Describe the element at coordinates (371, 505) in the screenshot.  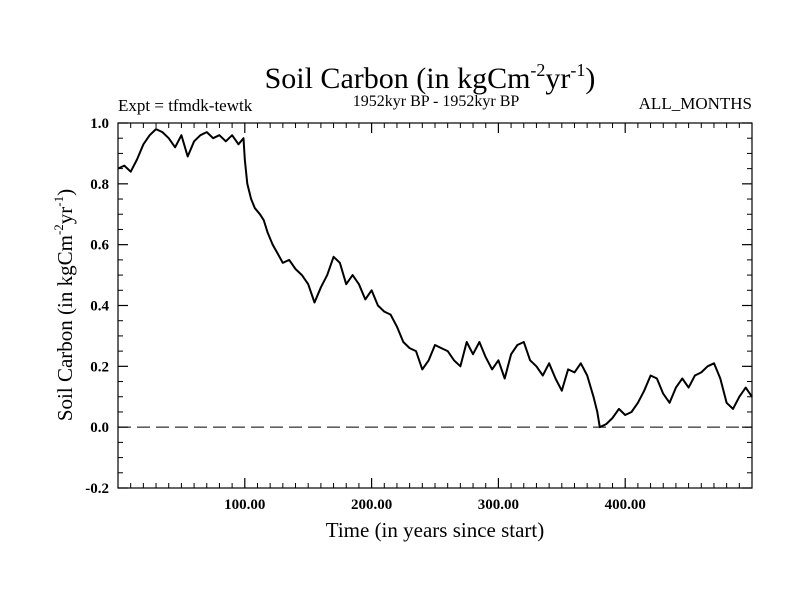
I see `x-tick-label: 200.00` at that location.